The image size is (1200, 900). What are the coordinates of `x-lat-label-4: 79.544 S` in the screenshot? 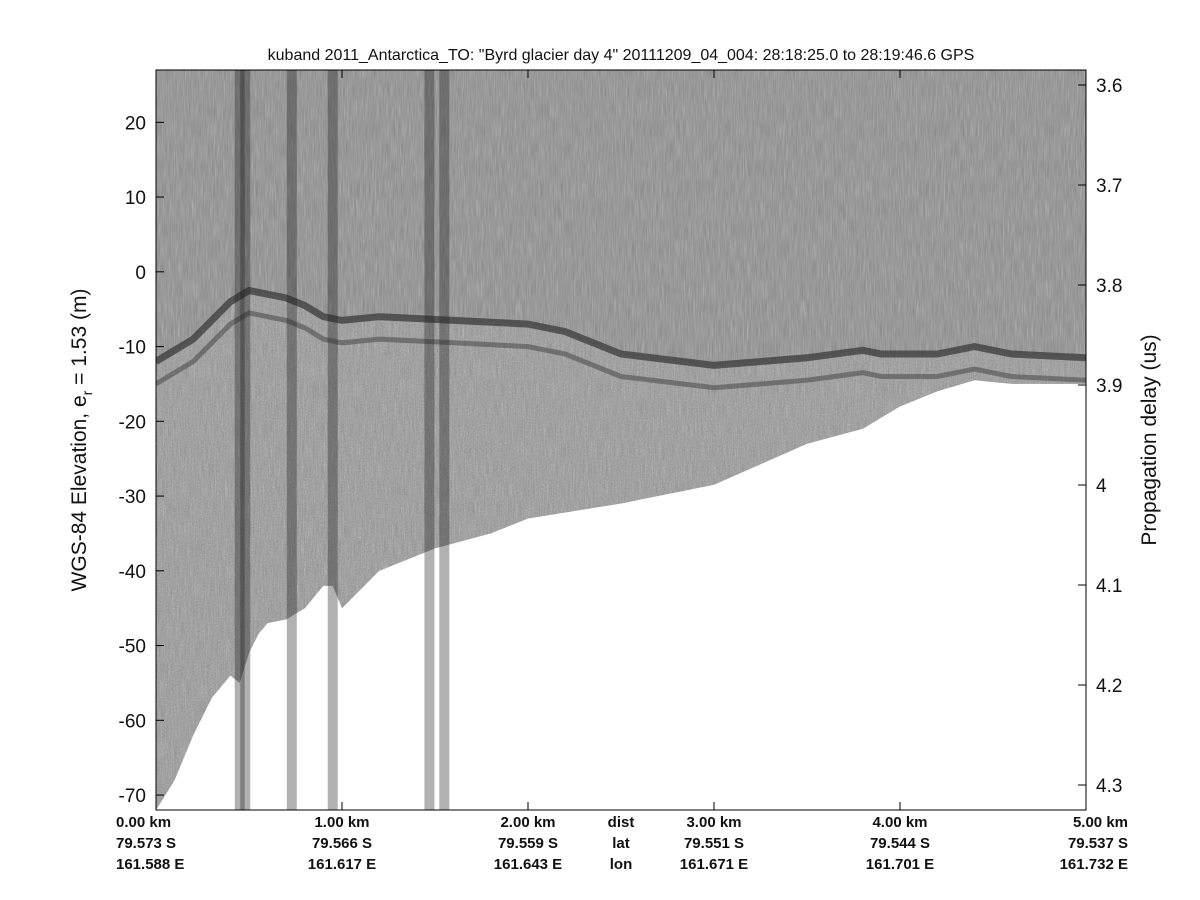 It's located at (900, 843).